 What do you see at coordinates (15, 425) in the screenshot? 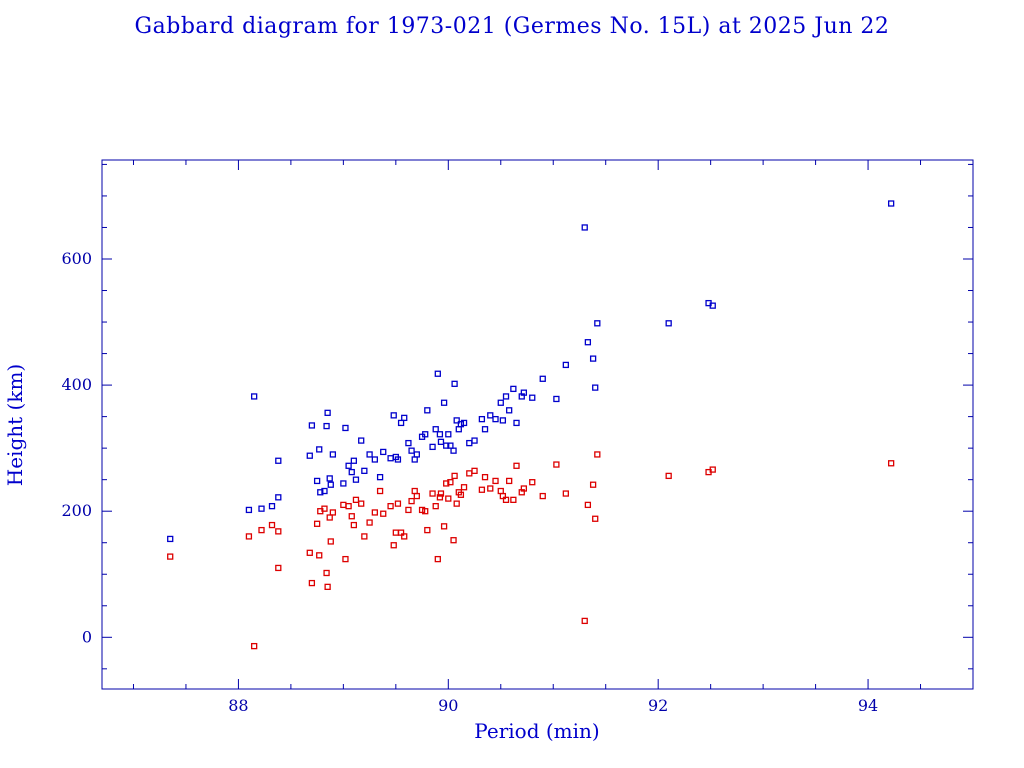
I see `y-axis-label: Height (km)` at bounding box center [15, 425].